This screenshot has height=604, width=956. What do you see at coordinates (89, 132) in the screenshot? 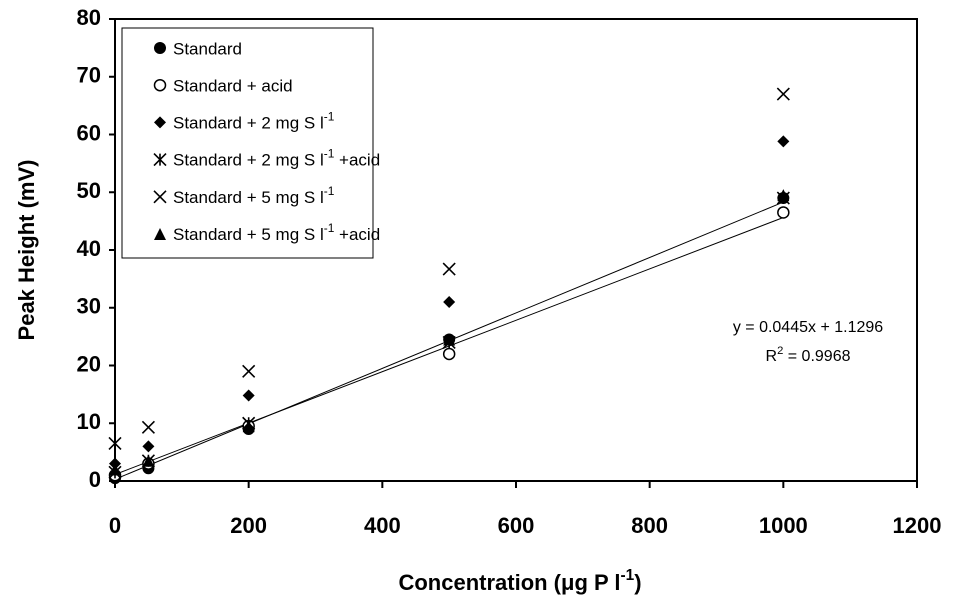
I see `y-tick-label: 60` at bounding box center [89, 132].